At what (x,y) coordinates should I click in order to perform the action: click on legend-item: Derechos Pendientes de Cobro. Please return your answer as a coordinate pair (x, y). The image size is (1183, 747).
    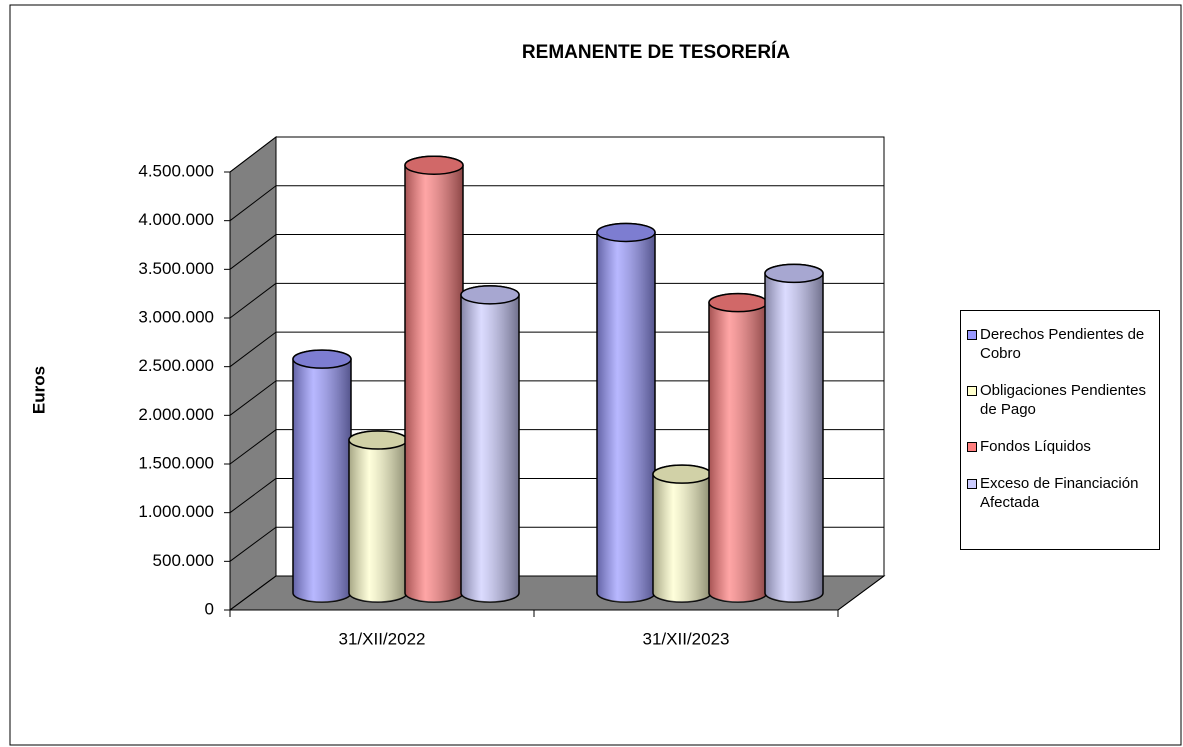
    Looking at the image, I should click on (1061, 344).